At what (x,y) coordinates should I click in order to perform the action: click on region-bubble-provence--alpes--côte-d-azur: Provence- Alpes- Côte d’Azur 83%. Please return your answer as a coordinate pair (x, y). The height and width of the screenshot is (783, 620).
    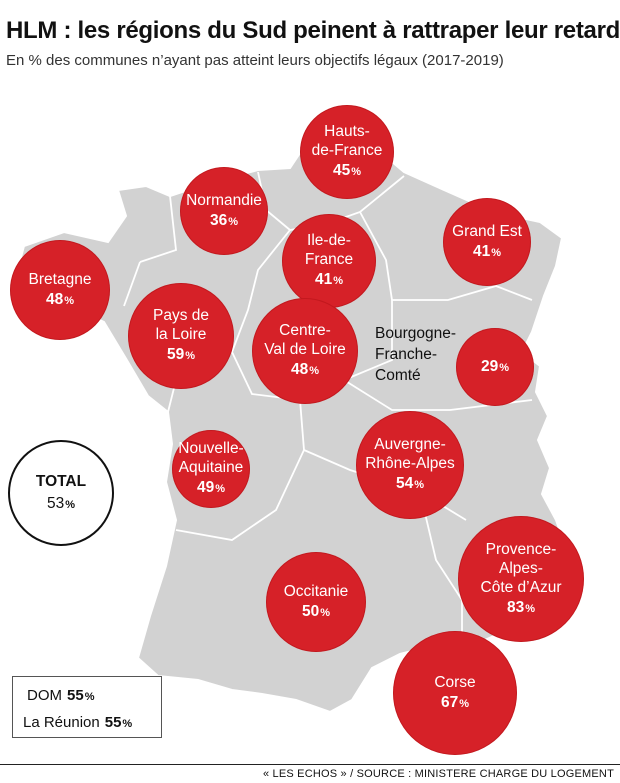
    Looking at the image, I should click on (521, 579).